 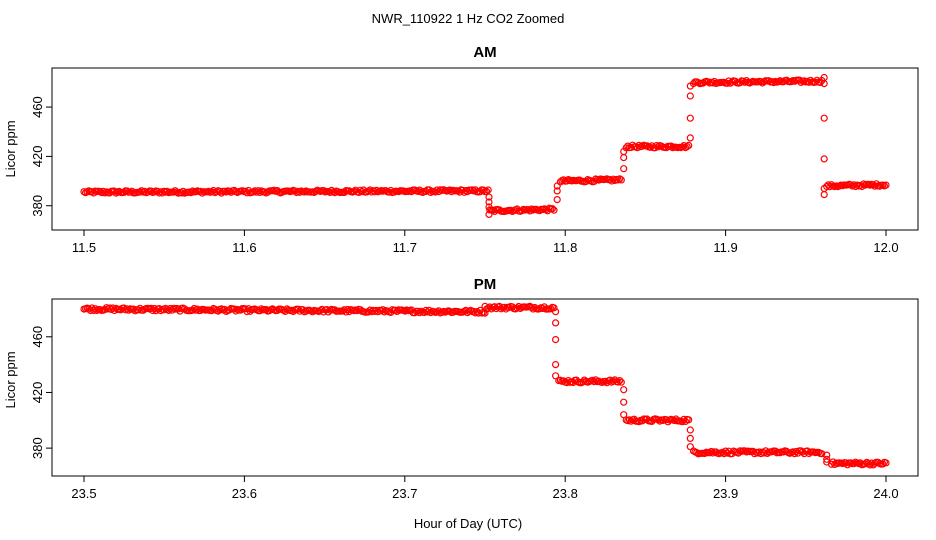 I want to click on am-x-tick-label: 11.6, so click(x=244, y=247).